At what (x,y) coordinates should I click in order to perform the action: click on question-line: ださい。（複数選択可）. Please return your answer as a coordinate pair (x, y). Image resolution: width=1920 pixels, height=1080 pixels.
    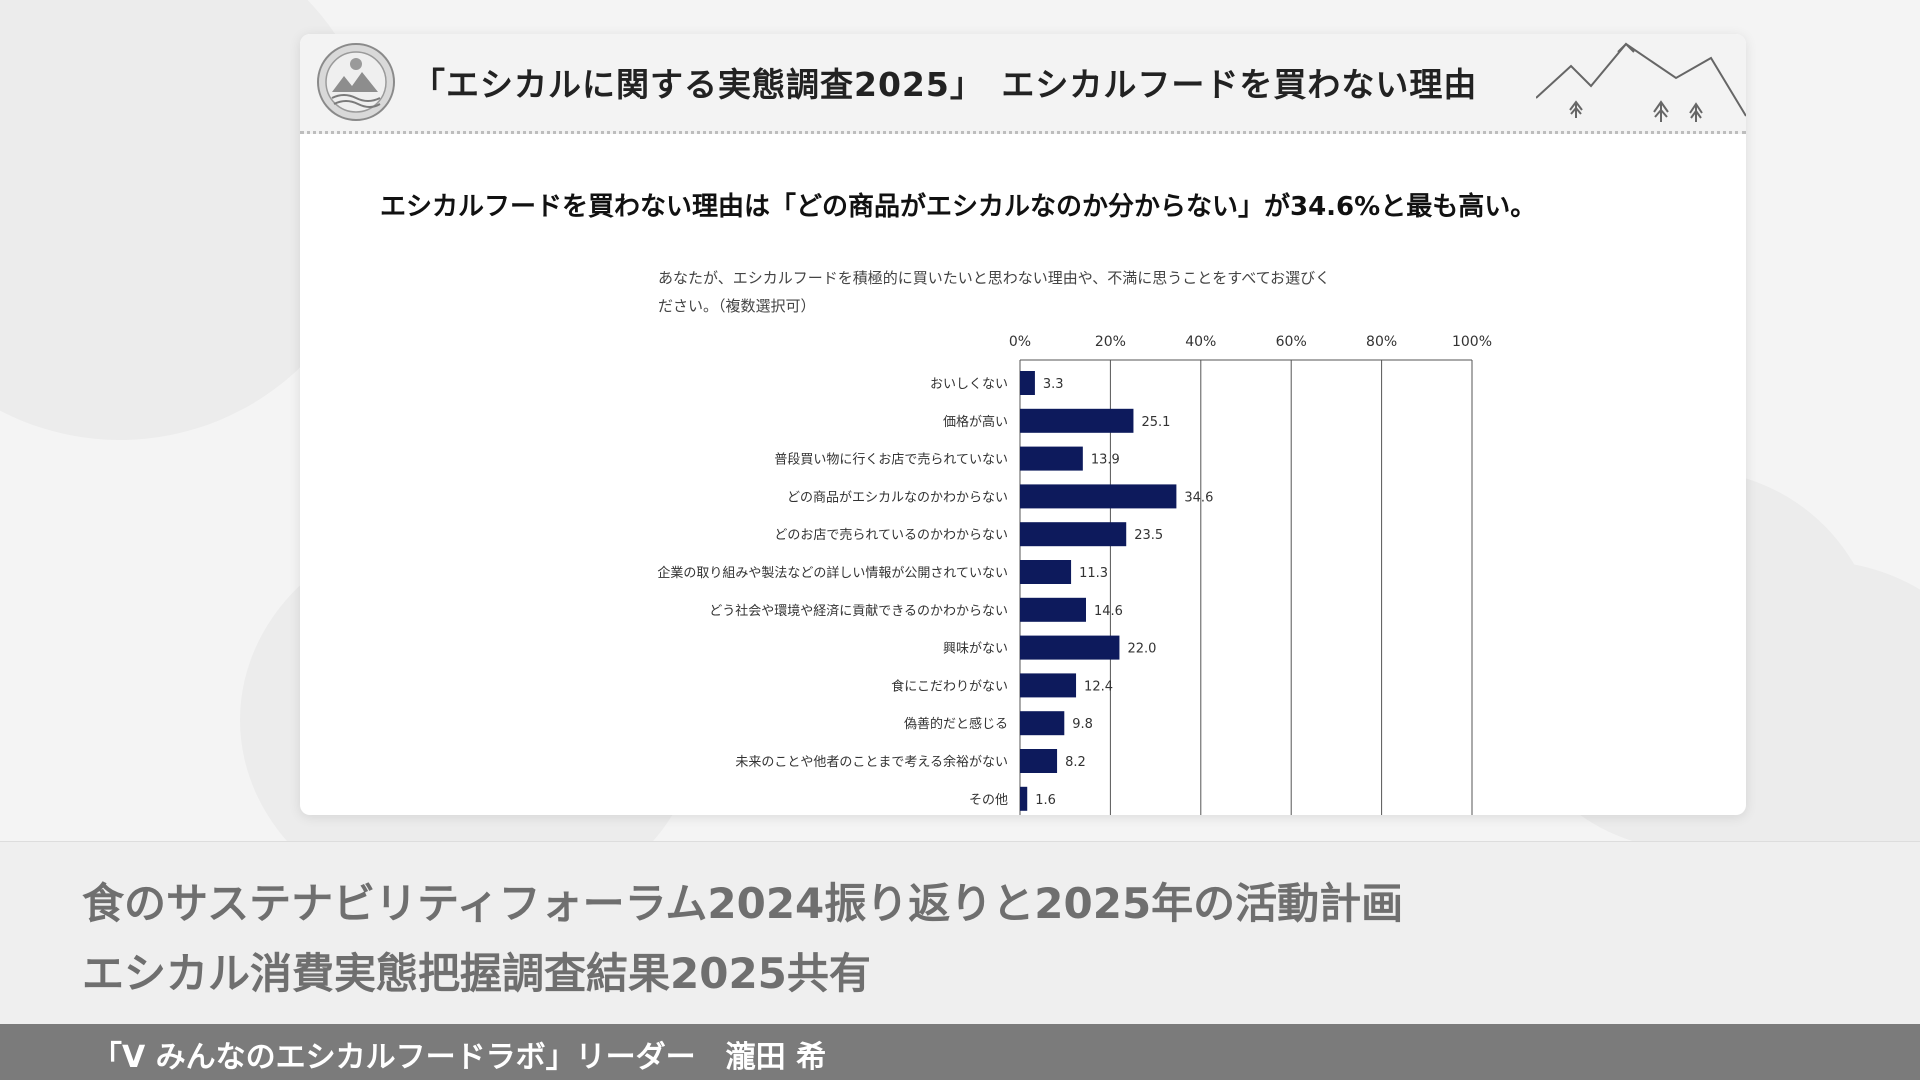
    Looking at the image, I should click on (737, 306).